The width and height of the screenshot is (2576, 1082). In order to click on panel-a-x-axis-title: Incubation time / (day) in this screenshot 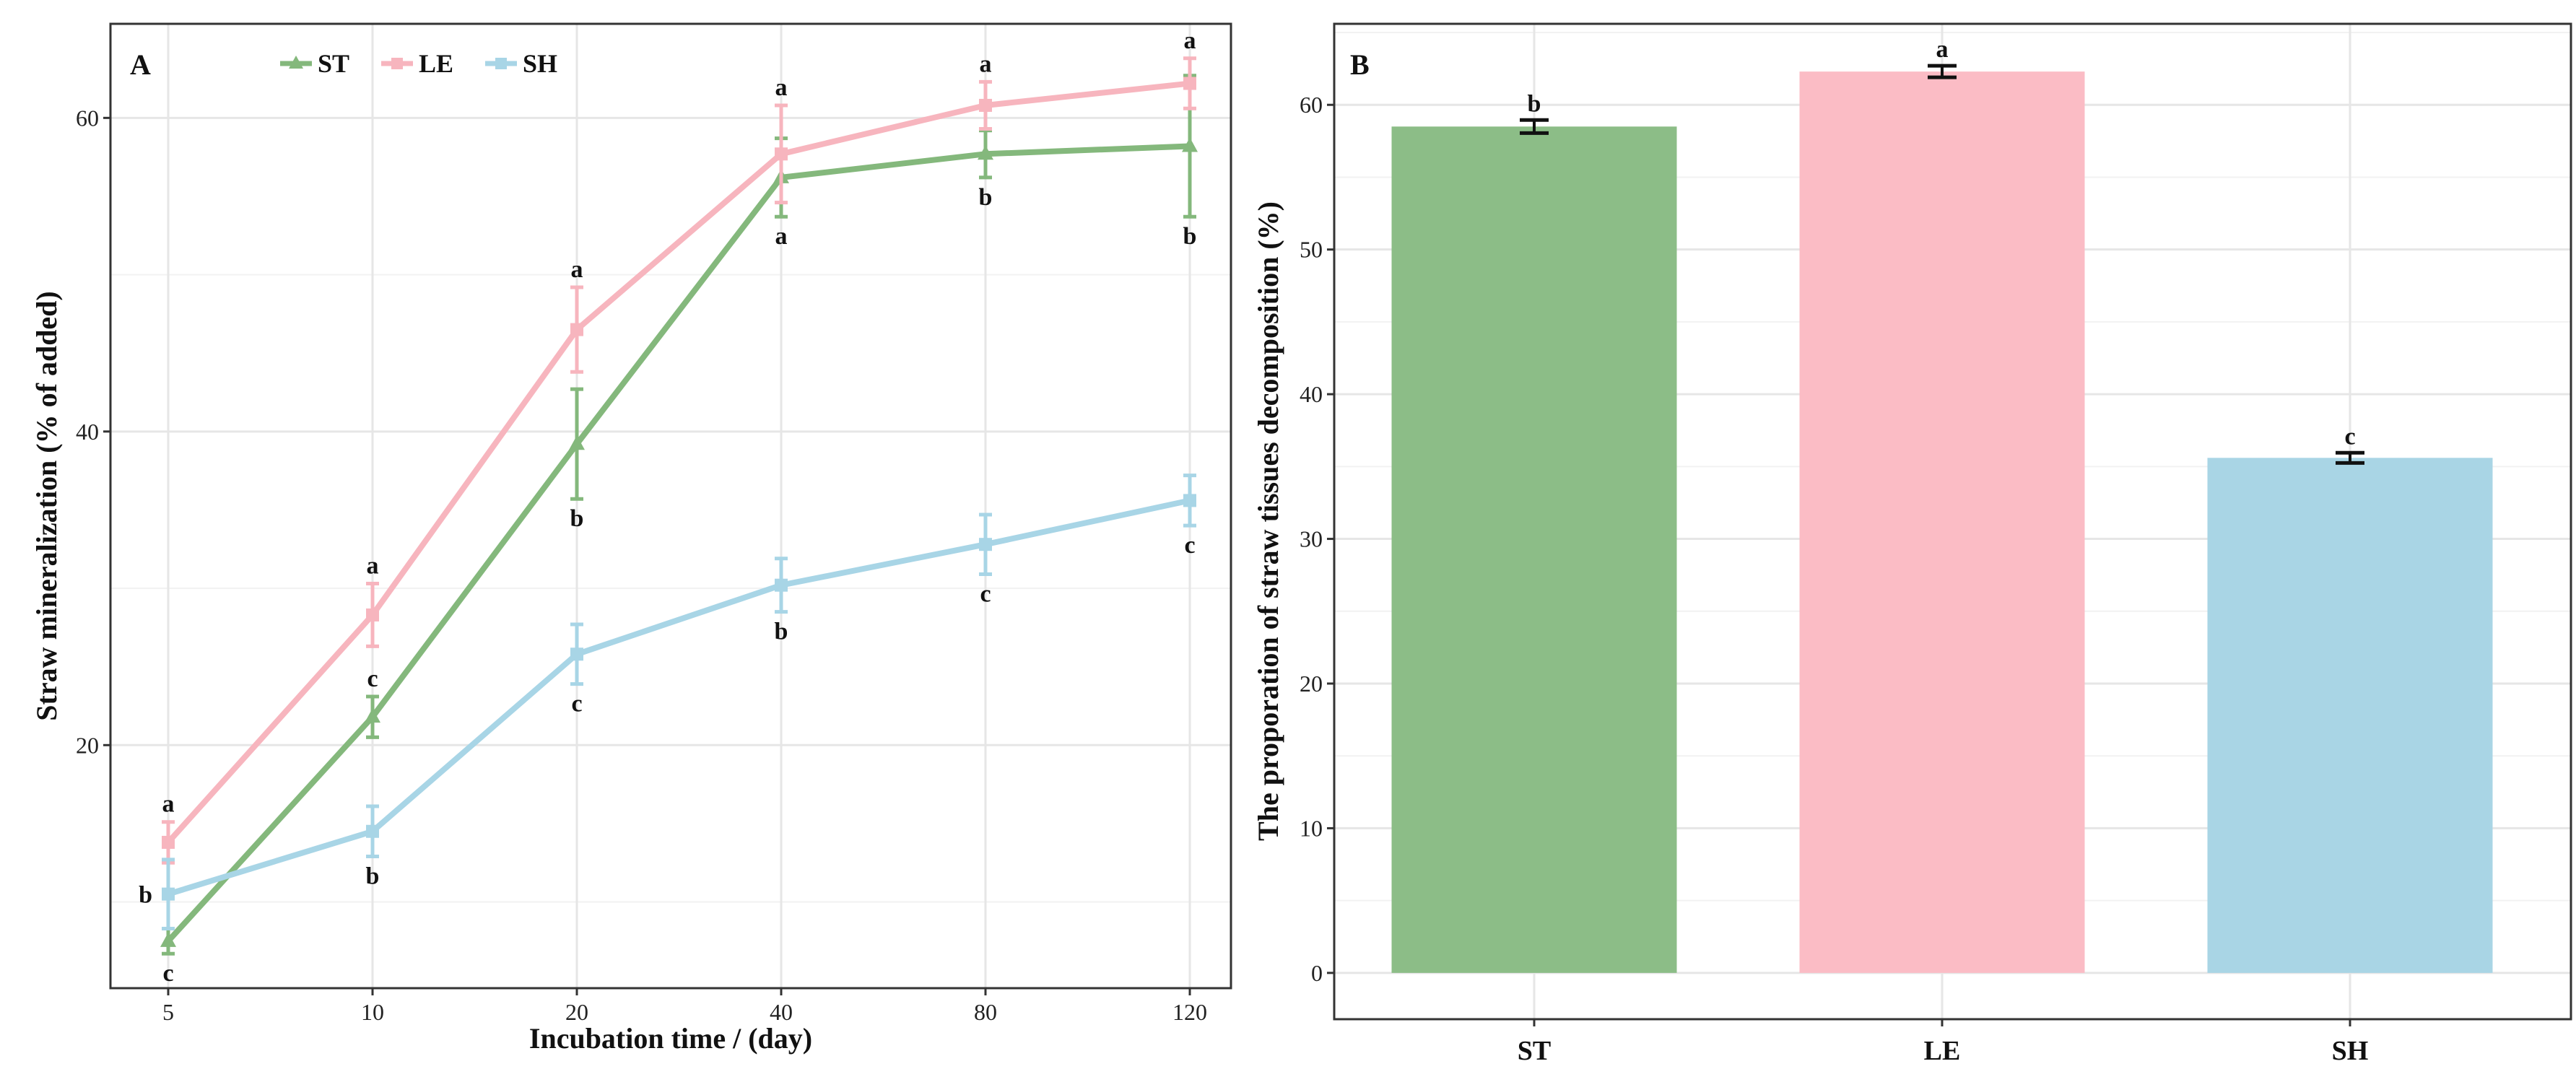, I will do `click(670, 1038)`.